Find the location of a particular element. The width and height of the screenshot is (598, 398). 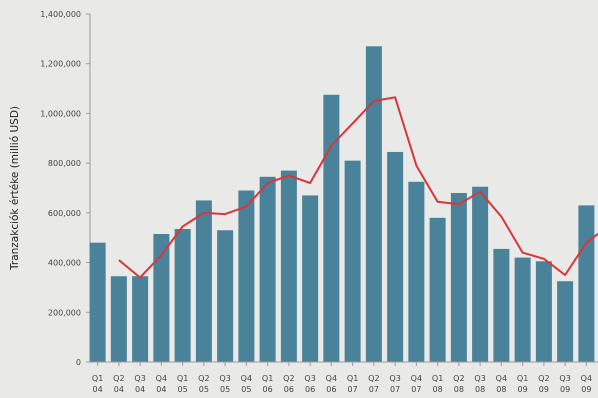

y-axis-label: Tranzakciók értéke (millió USD) is located at coordinates (15, 188).